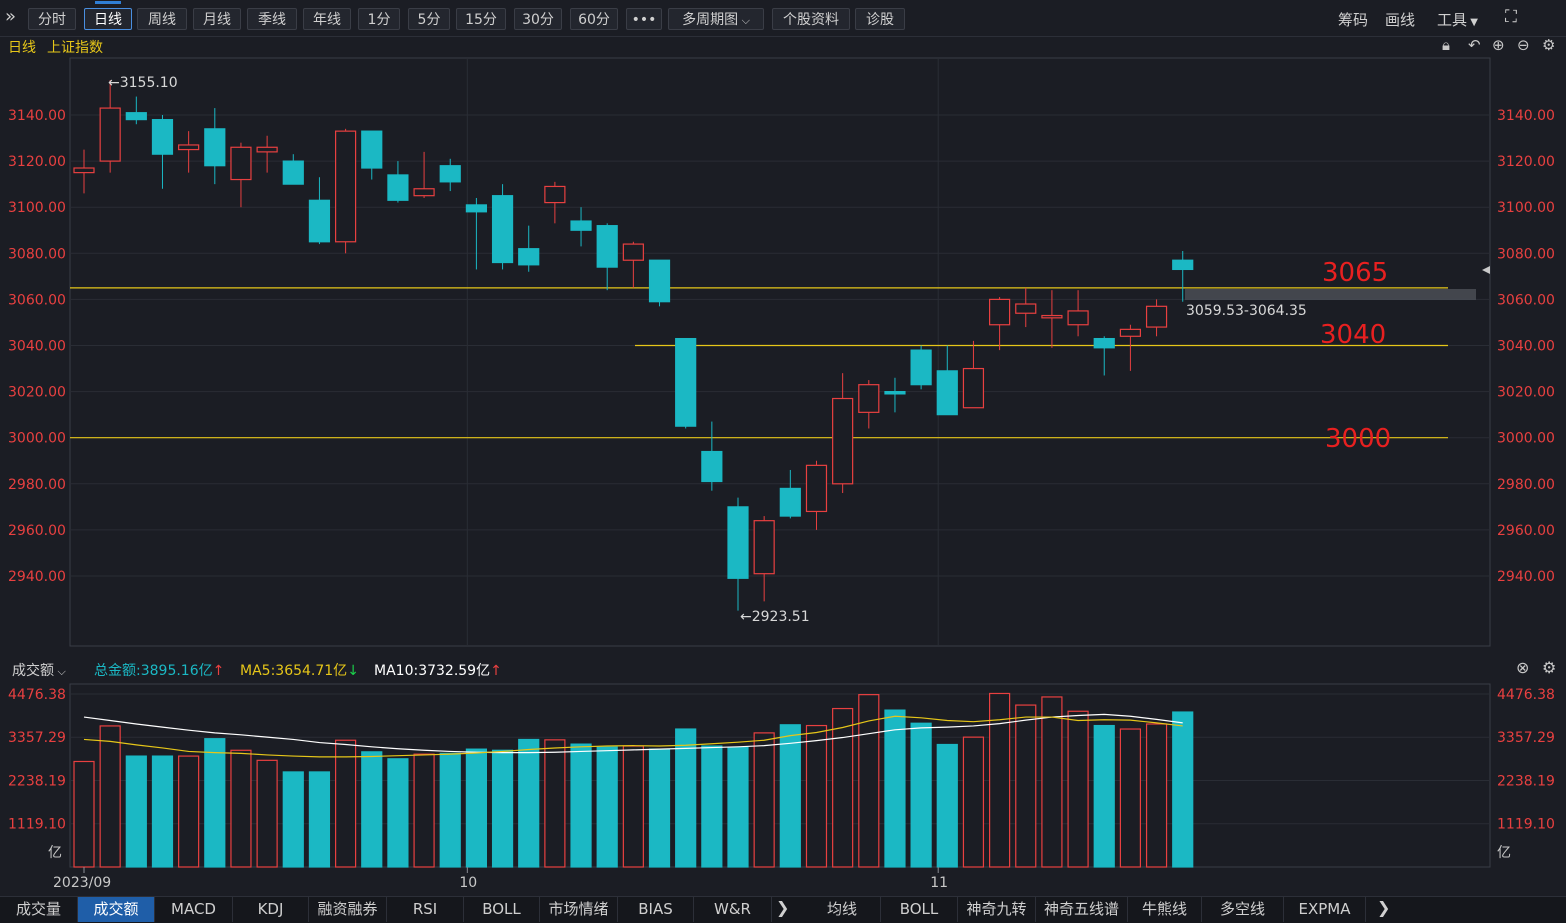 The width and height of the screenshot is (1566, 923). I want to click on indicator-tab-5: RSI, so click(425, 909).